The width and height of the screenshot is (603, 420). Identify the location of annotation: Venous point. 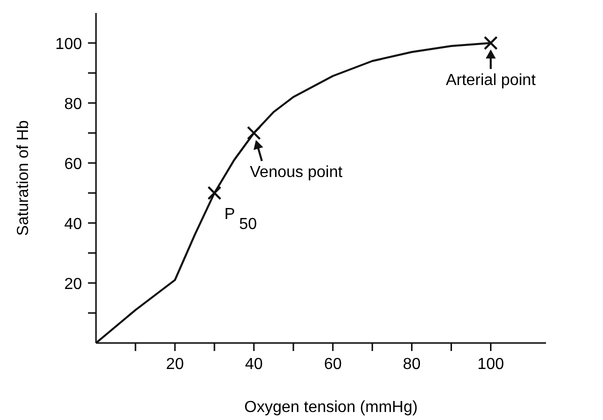
(296, 172).